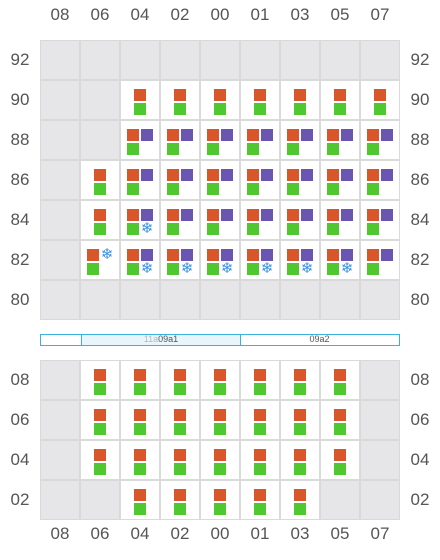 The height and width of the screenshot is (560, 440). What do you see at coordinates (420, 379) in the screenshot?
I see `row-label-right-08: 08` at bounding box center [420, 379].